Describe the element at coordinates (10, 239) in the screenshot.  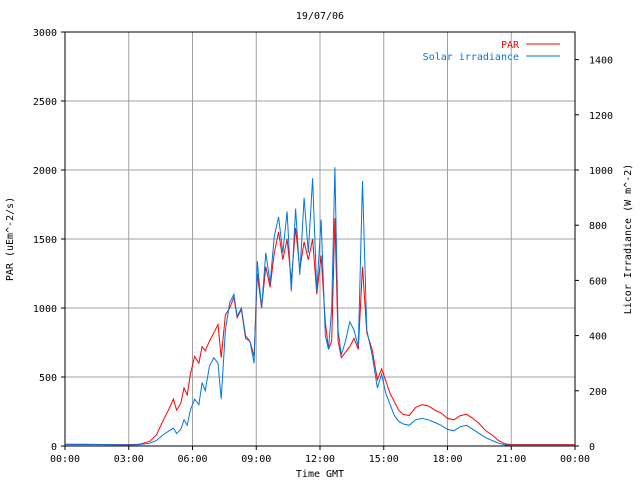
I see `y-axis-label: PAR (uEm^-2/s)` at that location.